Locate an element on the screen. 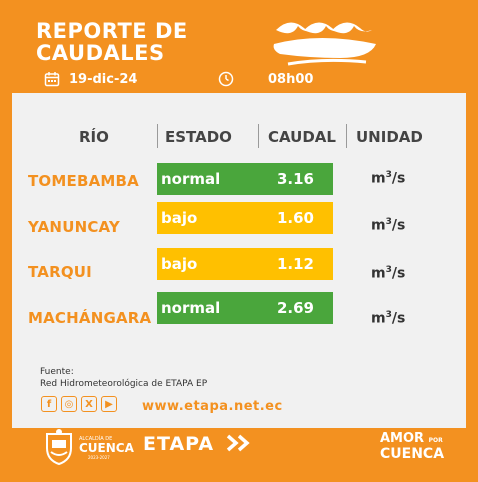 The height and width of the screenshot is (482, 478). por-label: POR is located at coordinates (435, 440).